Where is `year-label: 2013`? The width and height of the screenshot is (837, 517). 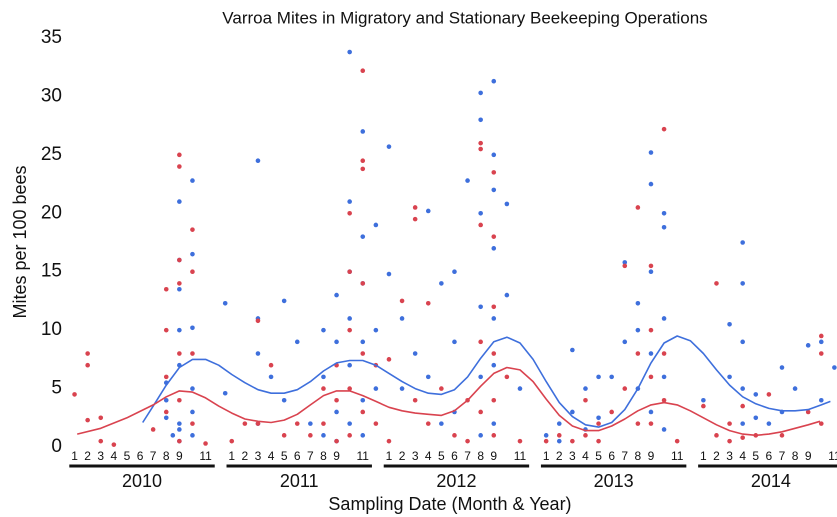 year-label: 2013 is located at coordinates (614, 481).